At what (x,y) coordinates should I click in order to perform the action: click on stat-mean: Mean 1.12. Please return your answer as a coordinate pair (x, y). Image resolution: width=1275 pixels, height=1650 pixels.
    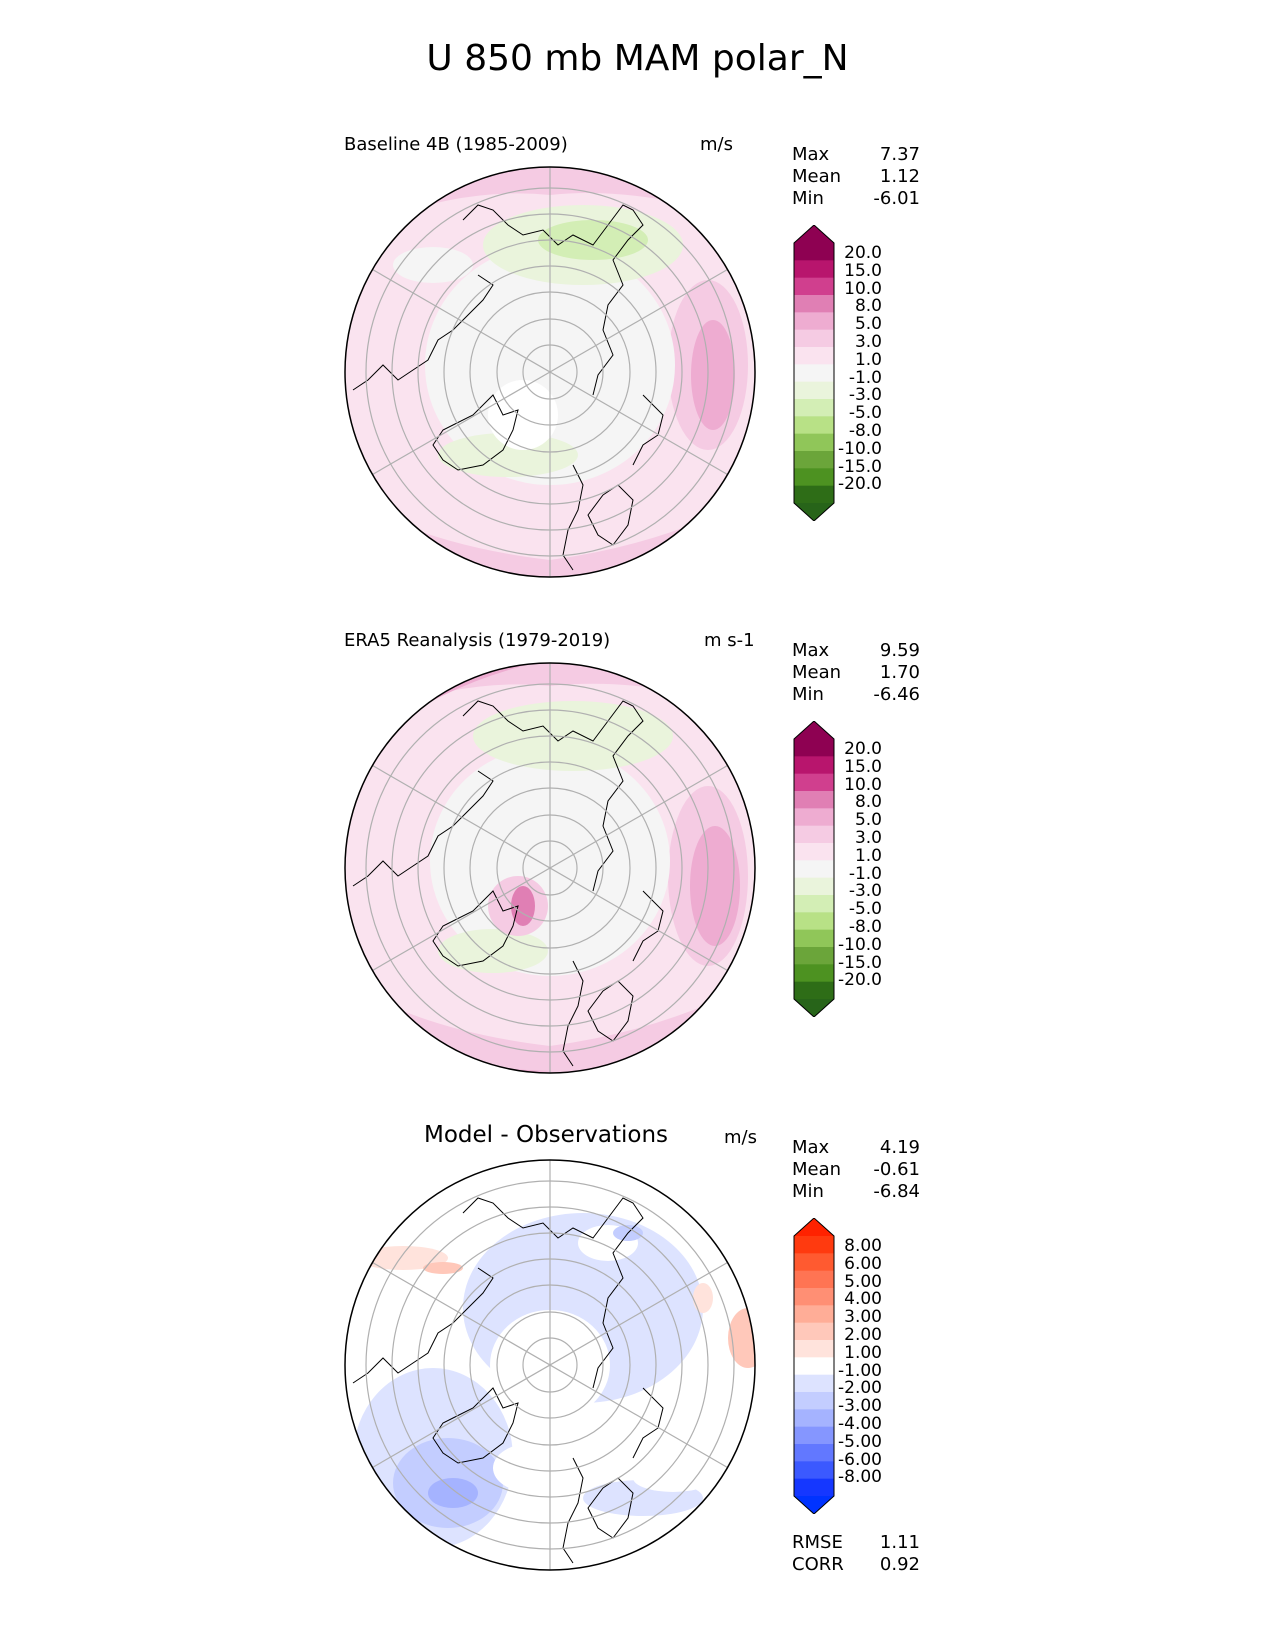
    Looking at the image, I should click on (856, 176).